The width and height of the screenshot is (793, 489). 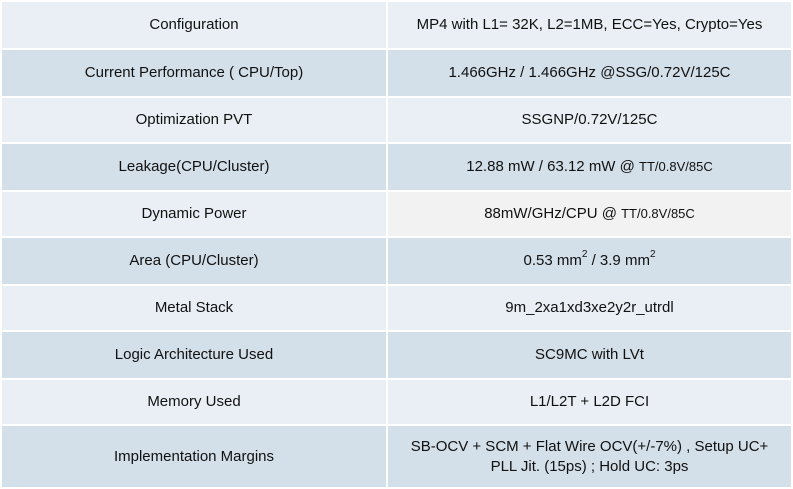 I want to click on row-value: SSGNP/0.72V/125C, so click(x=589, y=120).